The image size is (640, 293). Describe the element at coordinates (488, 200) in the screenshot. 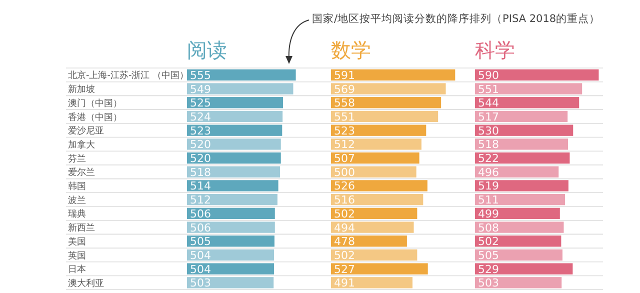

I see `data-label: 511` at that location.